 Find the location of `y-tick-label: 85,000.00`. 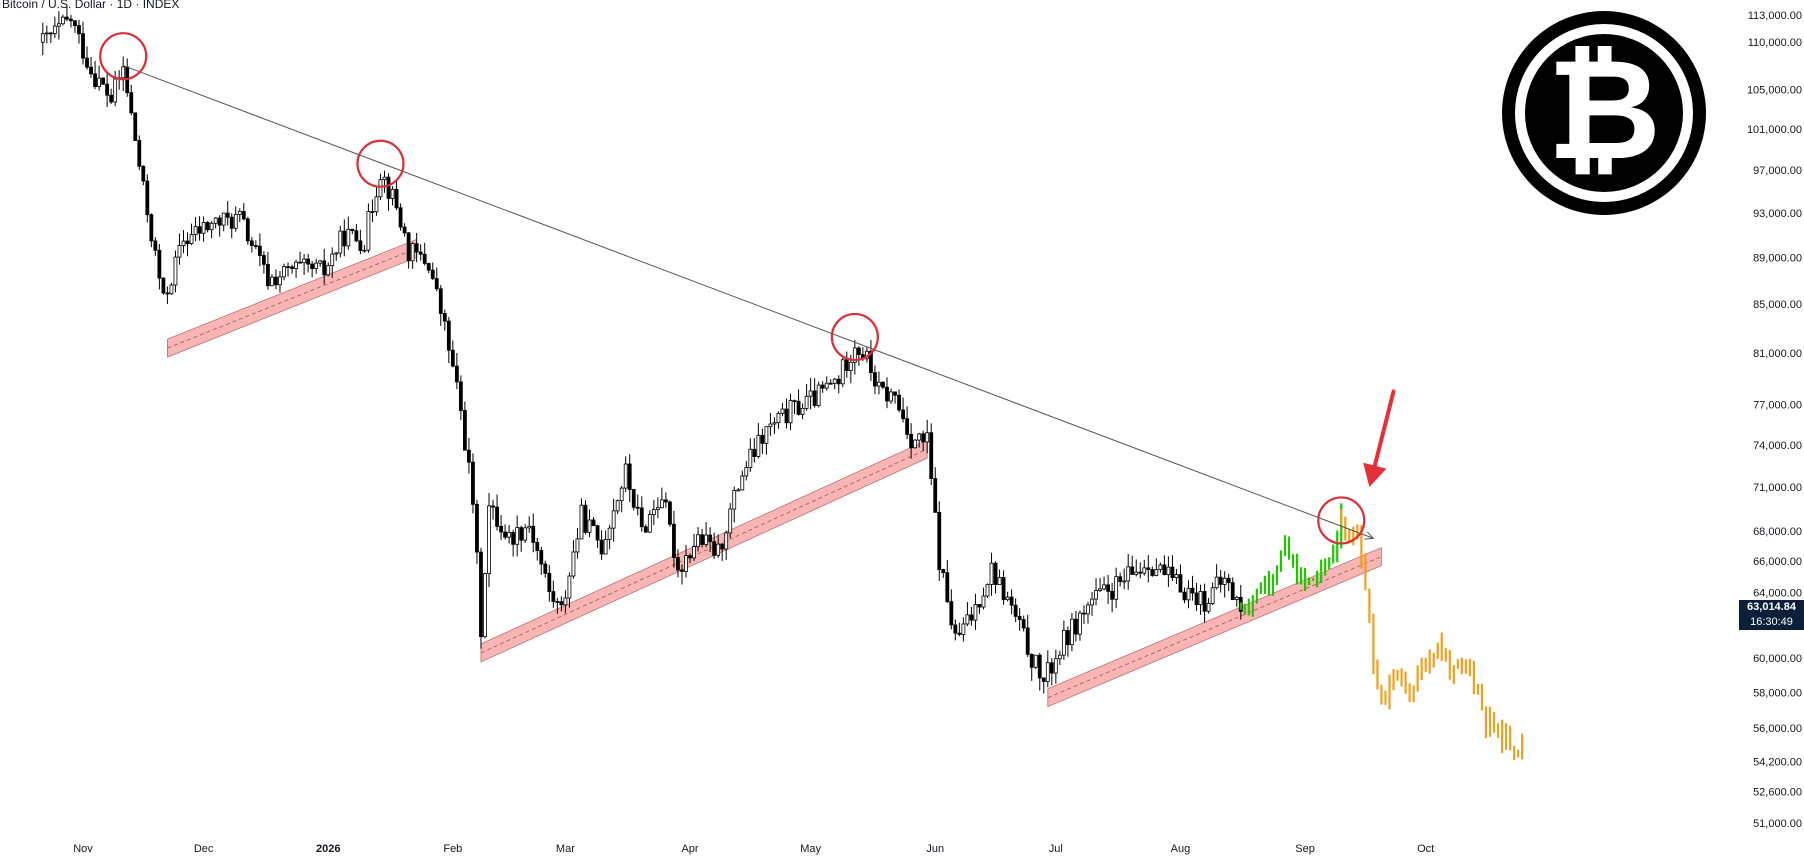

y-tick-label: 85,000.00 is located at coordinates (1777, 305).